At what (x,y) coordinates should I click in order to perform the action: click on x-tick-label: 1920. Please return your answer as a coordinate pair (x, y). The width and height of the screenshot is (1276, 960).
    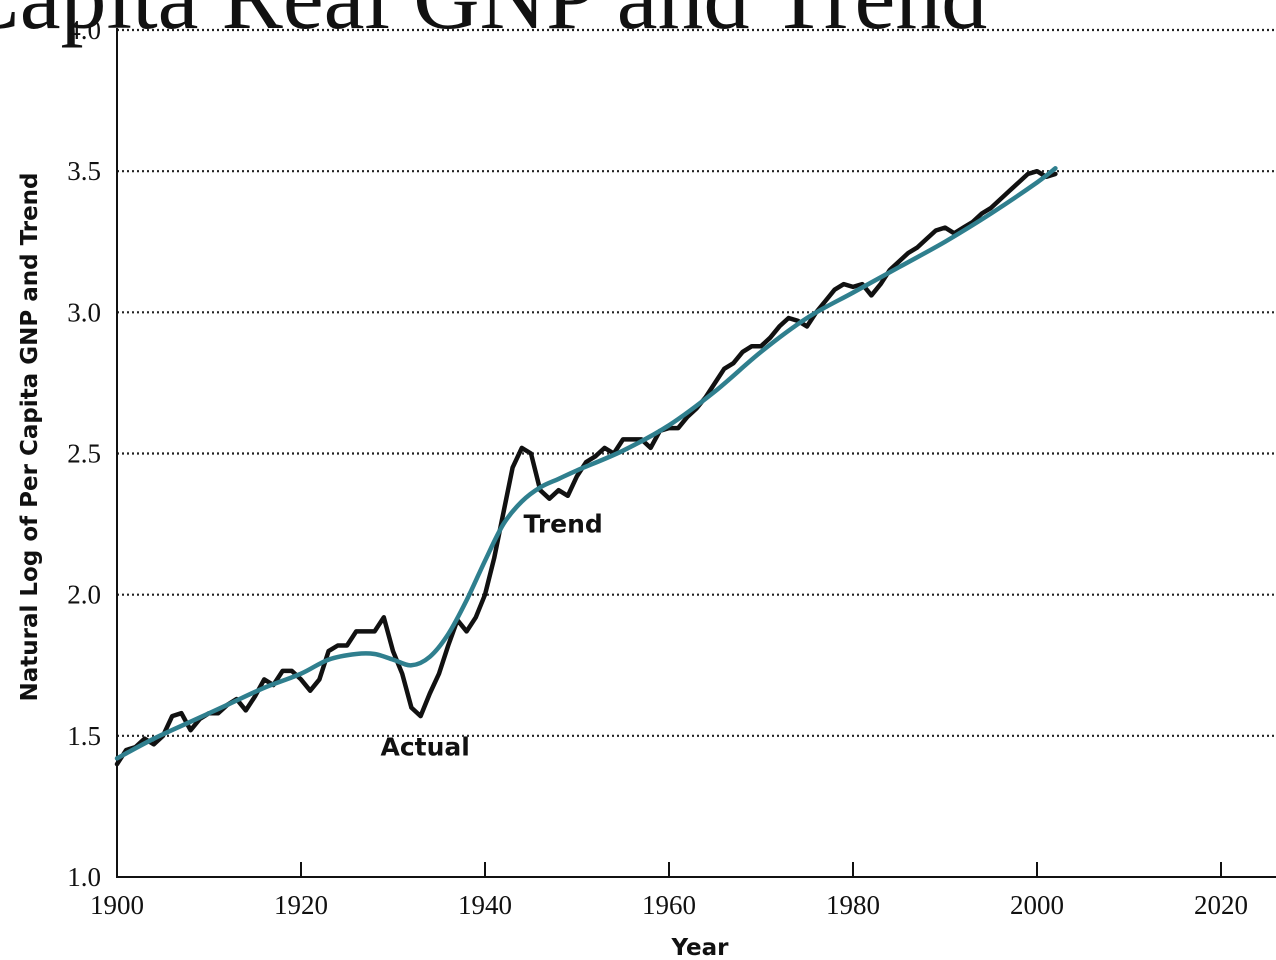
    Looking at the image, I should click on (301, 905).